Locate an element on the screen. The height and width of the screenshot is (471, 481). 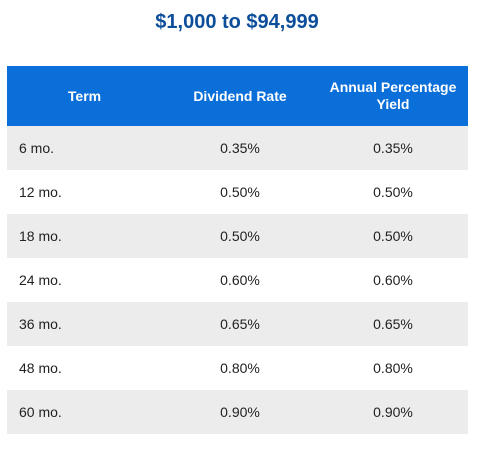
table-row: 24 mo. 0.60% 0.60% is located at coordinates (237, 280).